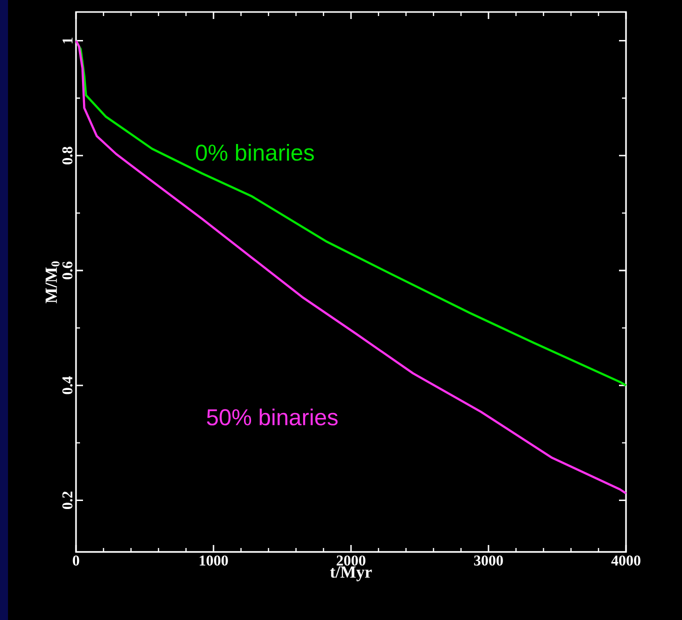  Describe the element at coordinates (67, 501) in the screenshot. I see `y-tick-label: 0.2` at that location.